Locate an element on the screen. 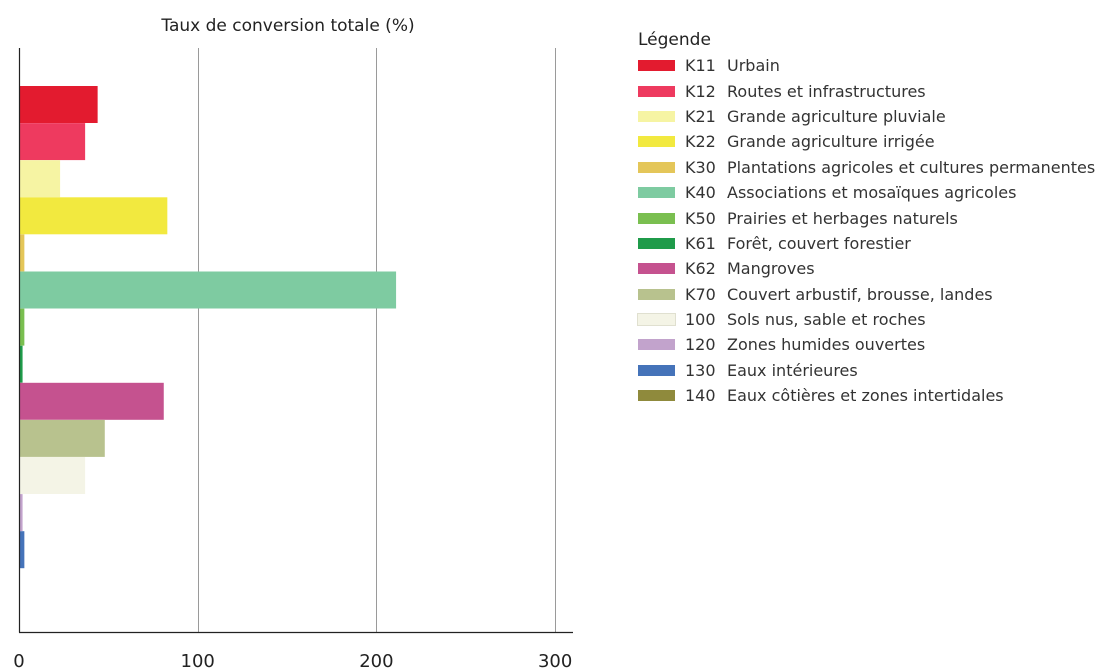  legend-item-k22: K22 Grande agriculture irrigée is located at coordinates (866, 141).